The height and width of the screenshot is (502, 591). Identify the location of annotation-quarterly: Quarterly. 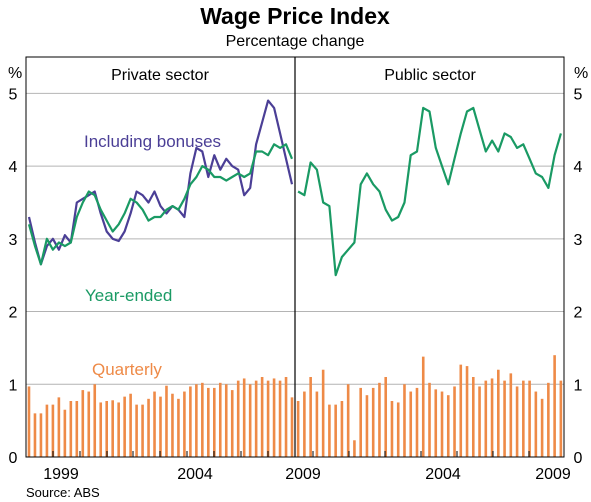
(127, 369).